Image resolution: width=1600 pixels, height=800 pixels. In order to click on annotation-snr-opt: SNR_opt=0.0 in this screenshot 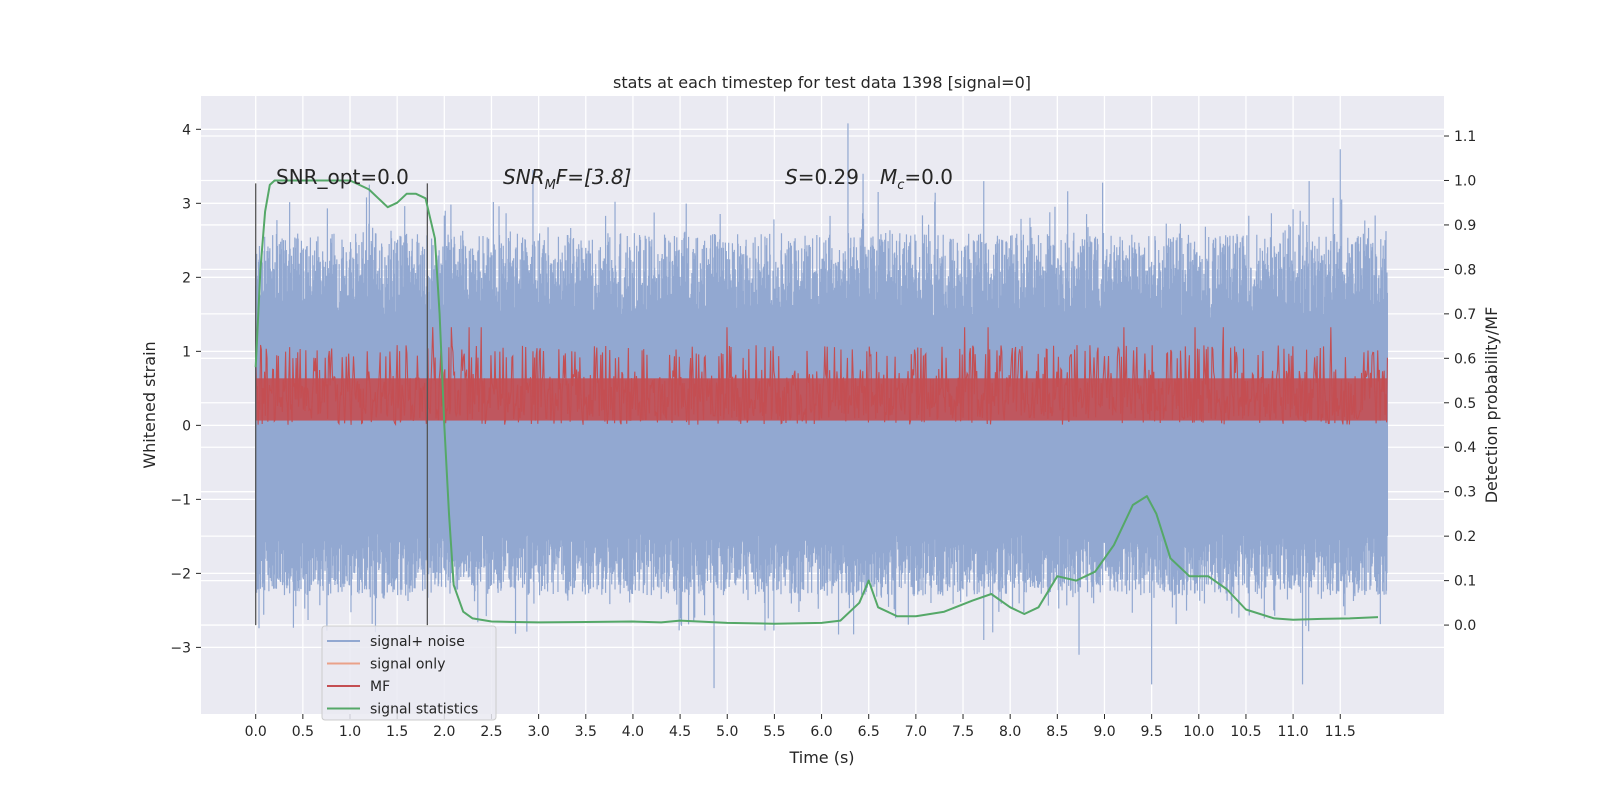, I will do `click(342, 177)`.